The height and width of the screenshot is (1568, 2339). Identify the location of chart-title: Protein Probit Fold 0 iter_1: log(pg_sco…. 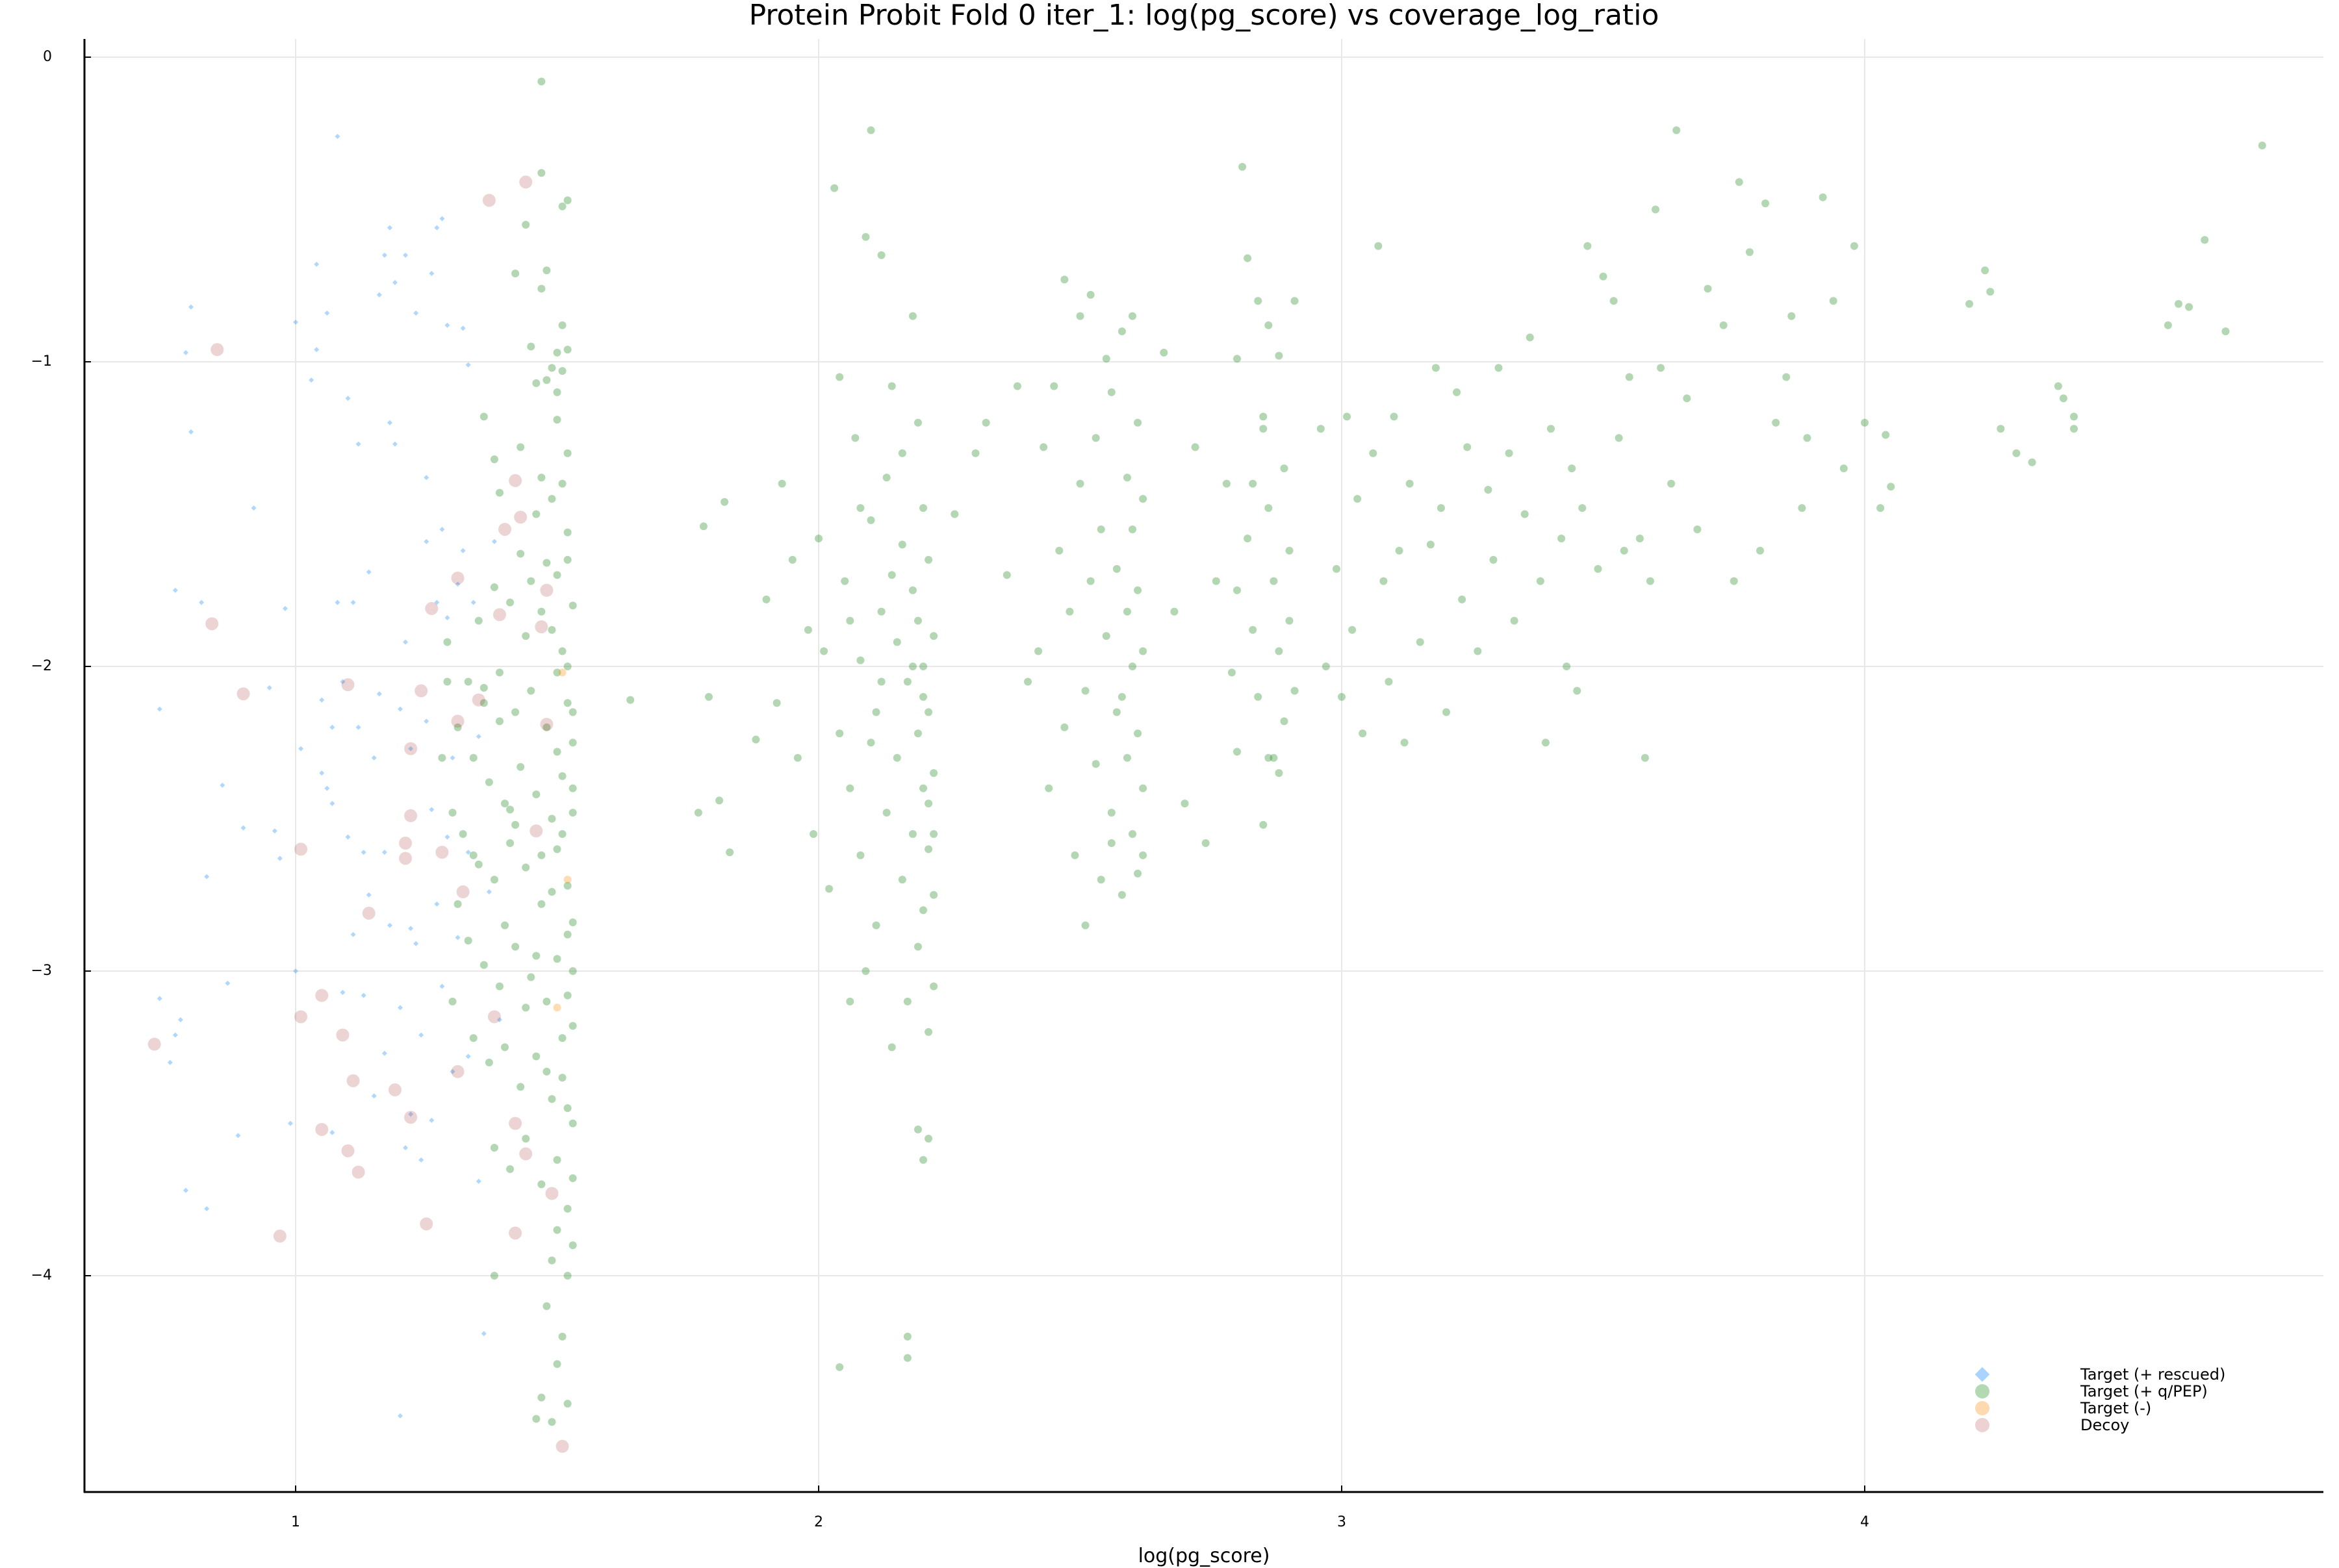
(1203, 16).